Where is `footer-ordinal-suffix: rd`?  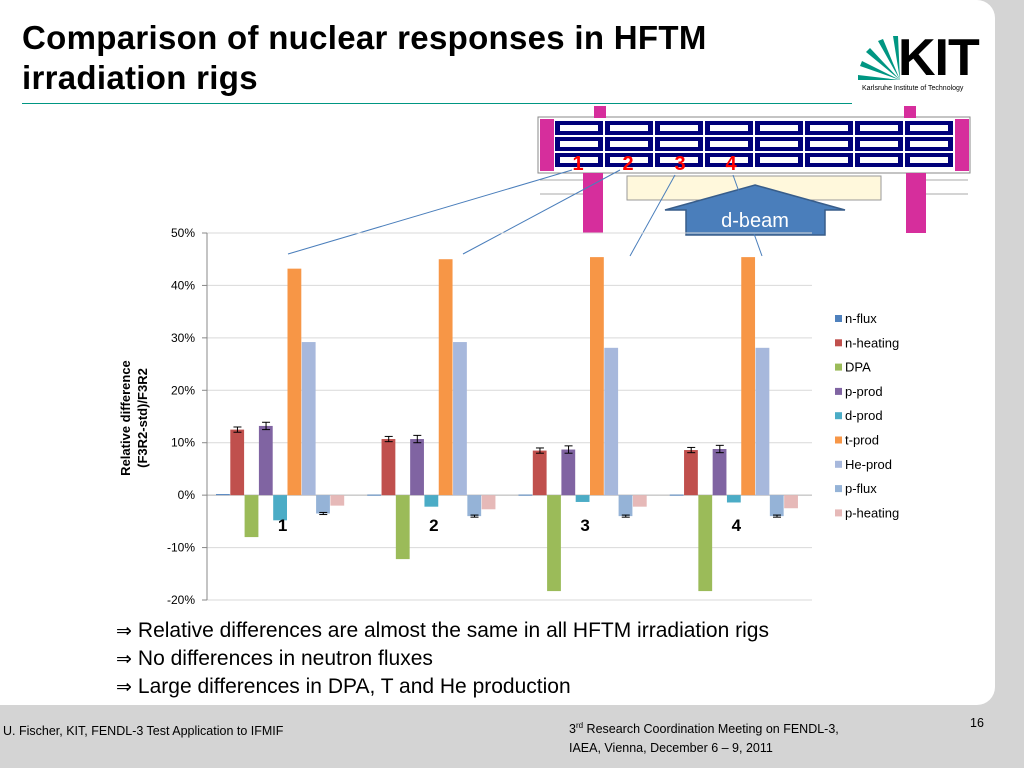
footer-ordinal-suffix: rd is located at coordinates (579, 725).